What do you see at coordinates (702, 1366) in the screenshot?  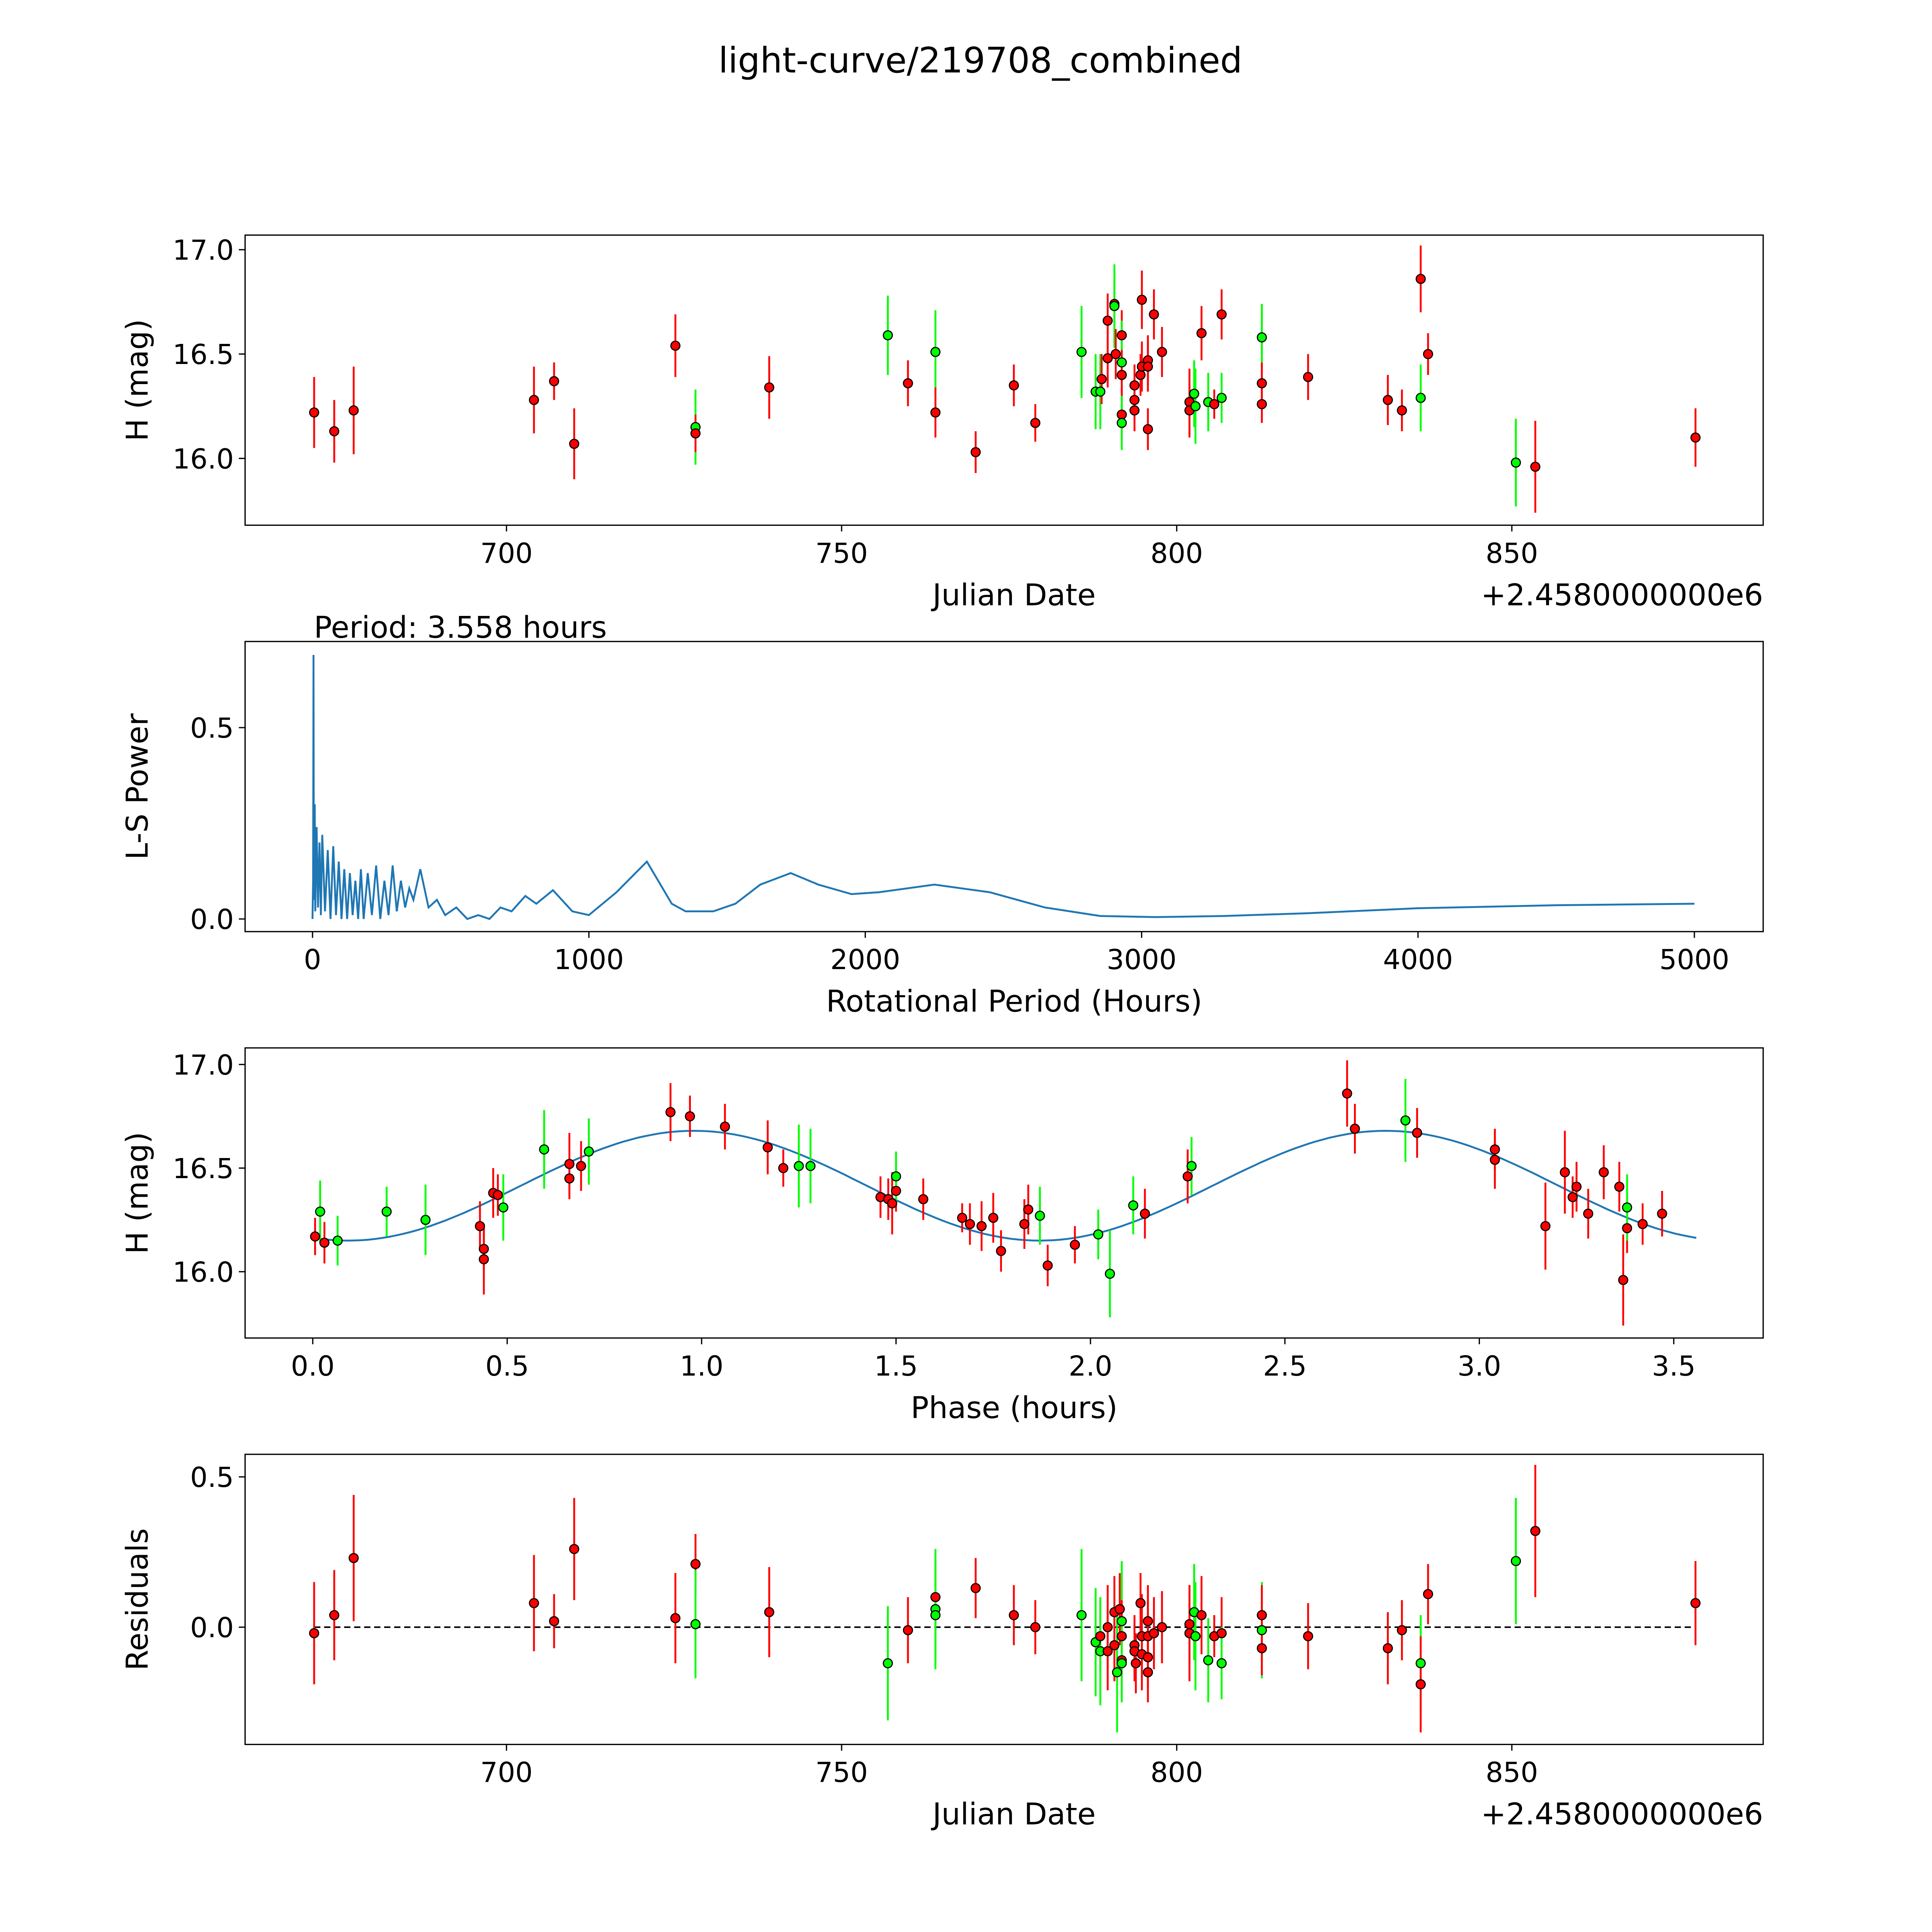 I see `x-tick-label: 1.0` at bounding box center [702, 1366].